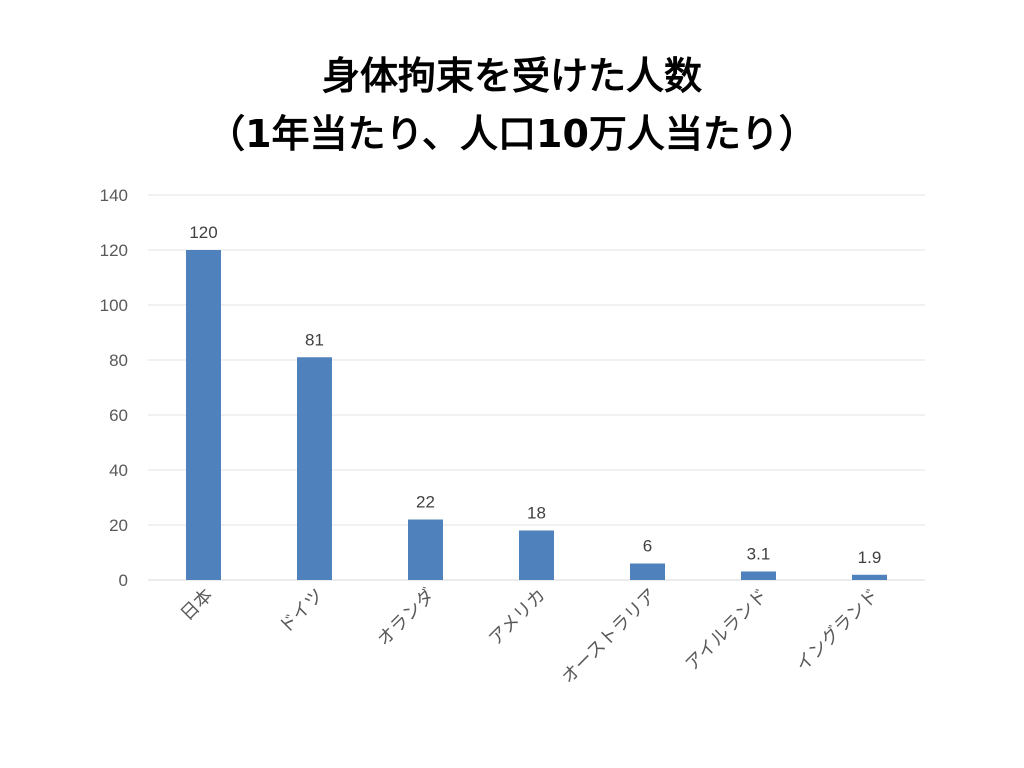 Image resolution: width=1024 pixels, height=768 pixels. Describe the element at coordinates (301, 611) in the screenshot. I see `x-tick-label: ドイツ` at that location.